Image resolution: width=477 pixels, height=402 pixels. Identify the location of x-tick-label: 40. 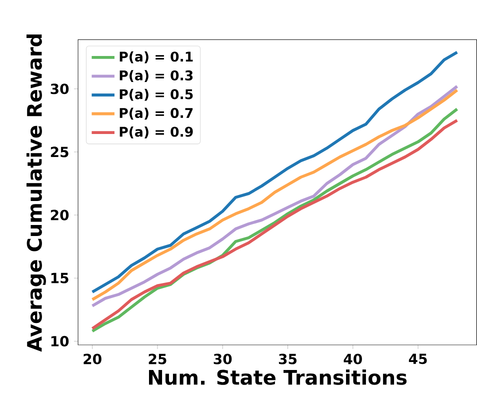
(353, 359).